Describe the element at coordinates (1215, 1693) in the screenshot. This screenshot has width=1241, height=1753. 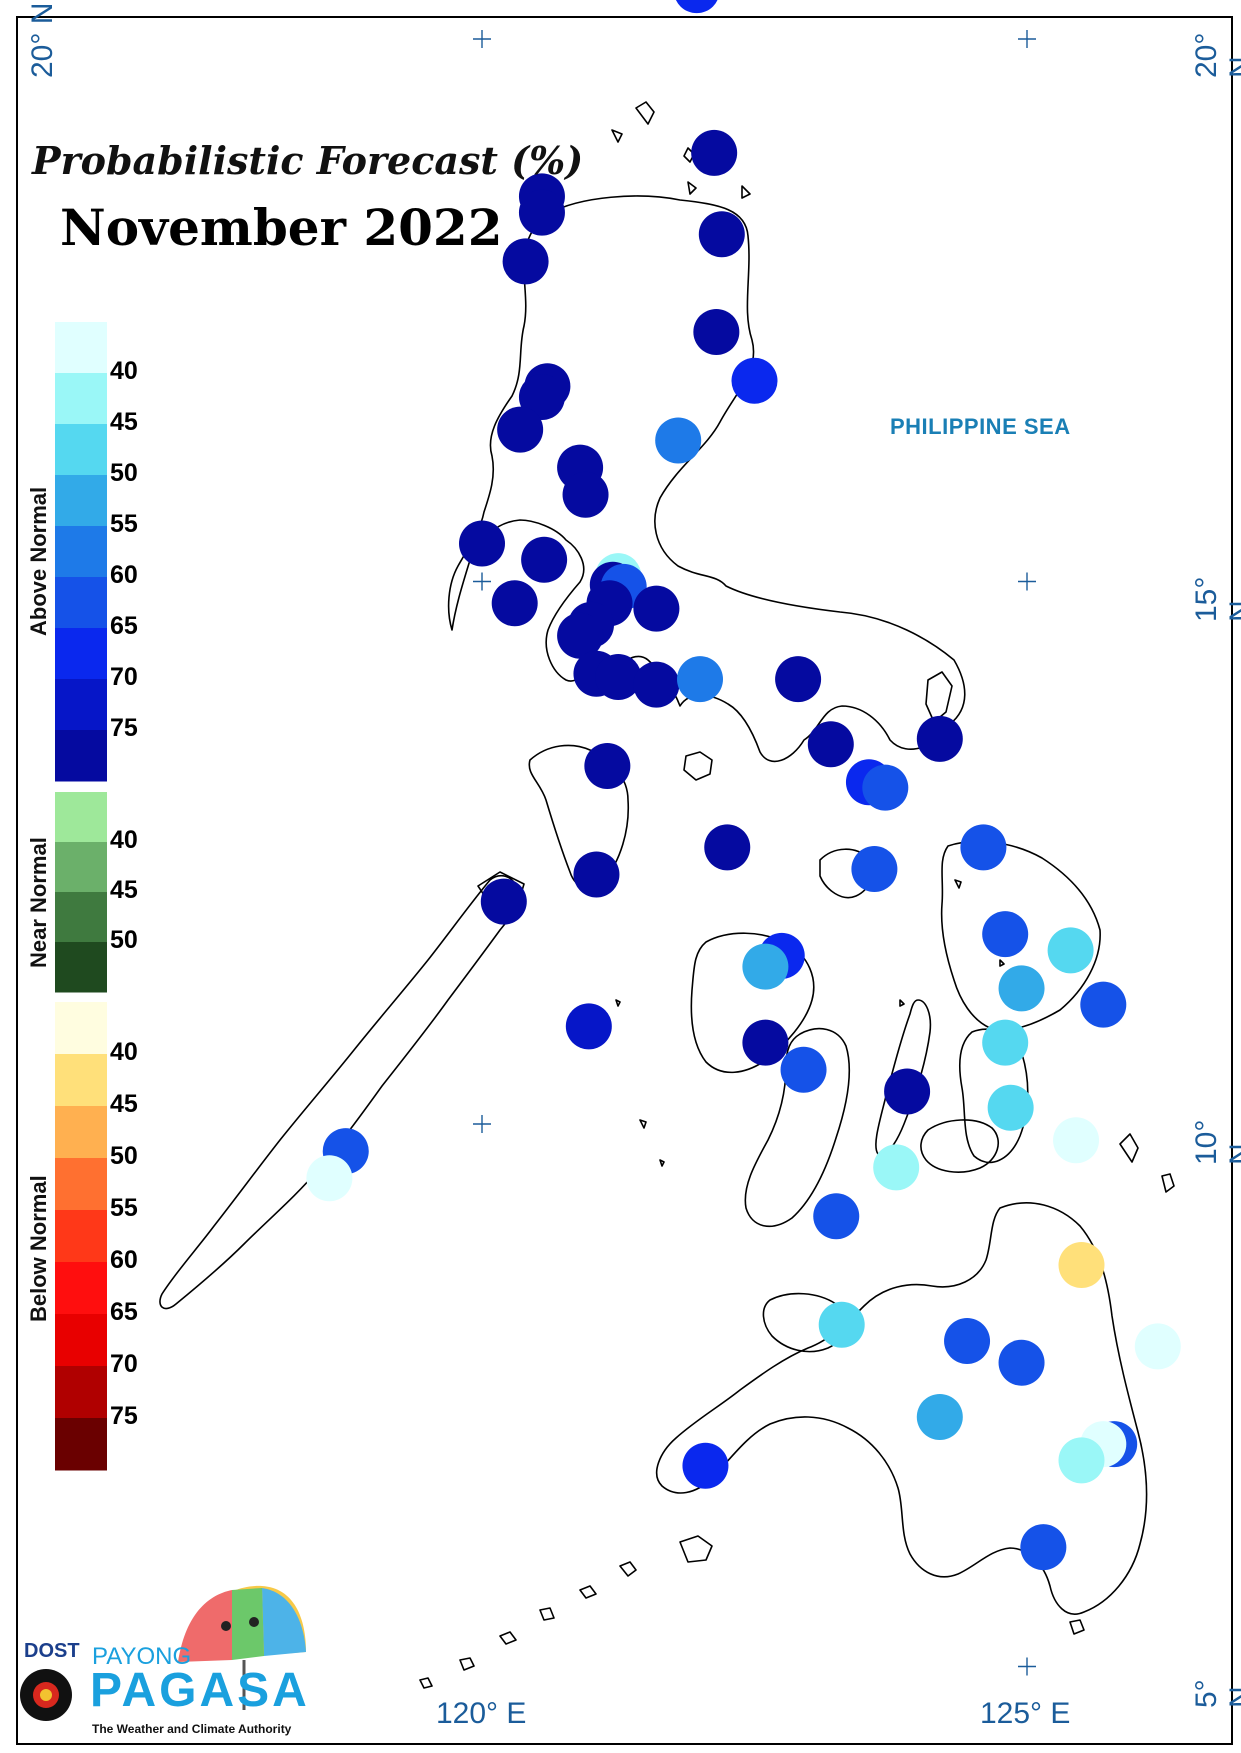
I see `lat-label-5-right: 5° N` at that location.